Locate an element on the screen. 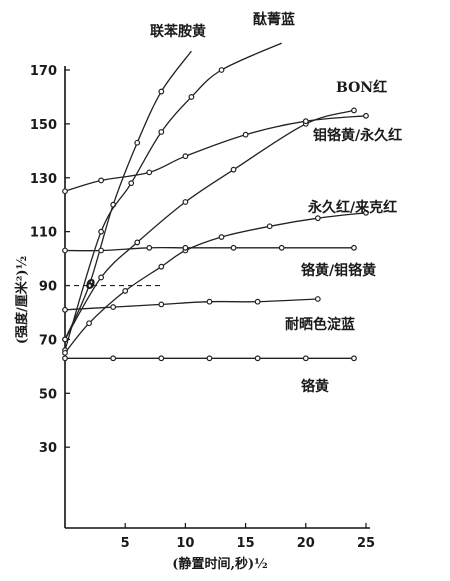  series-label: 永久红/来克红 is located at coordinates (352, 207).